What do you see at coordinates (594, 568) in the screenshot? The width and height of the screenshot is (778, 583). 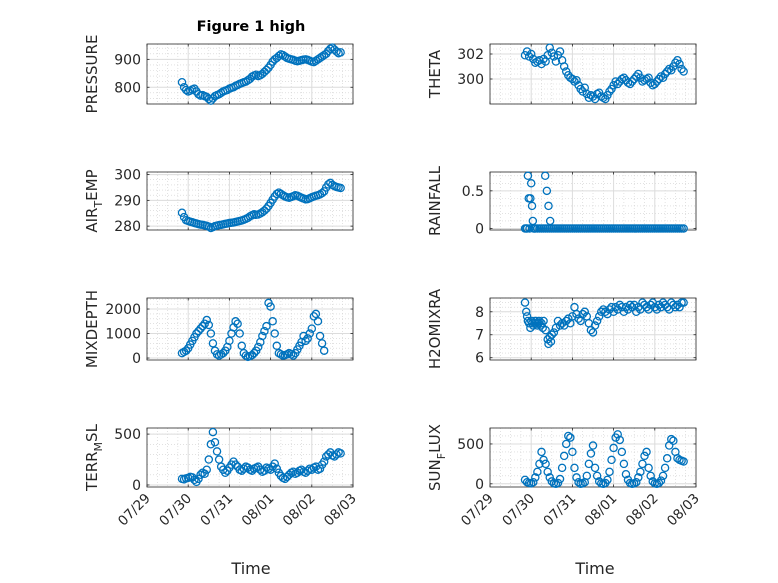 I see `x-axis-label-right: Time` at bounding box center [594, 568].